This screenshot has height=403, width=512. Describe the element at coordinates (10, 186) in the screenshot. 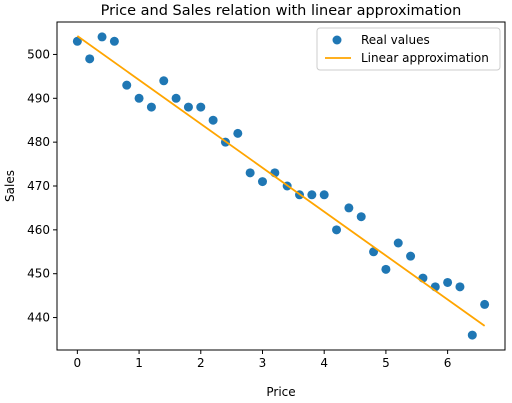

I see `y-axis-label: Sales` at that location.